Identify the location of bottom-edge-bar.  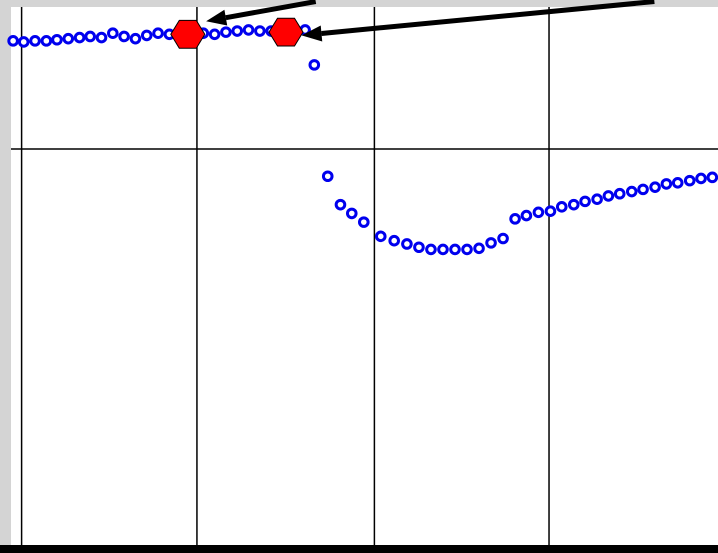
(359, 549).